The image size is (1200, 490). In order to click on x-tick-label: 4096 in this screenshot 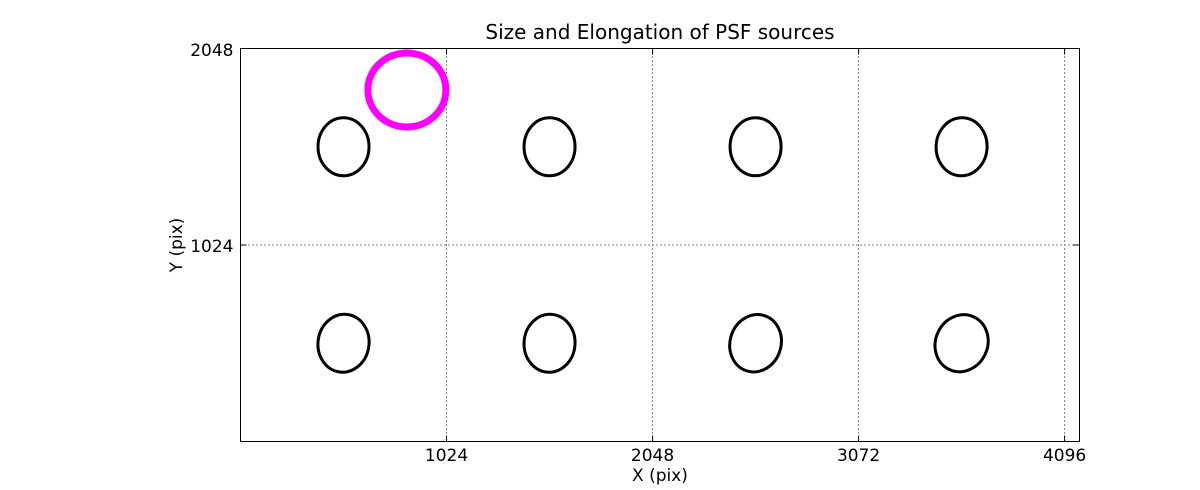, I will do `click(1064, 455)`.